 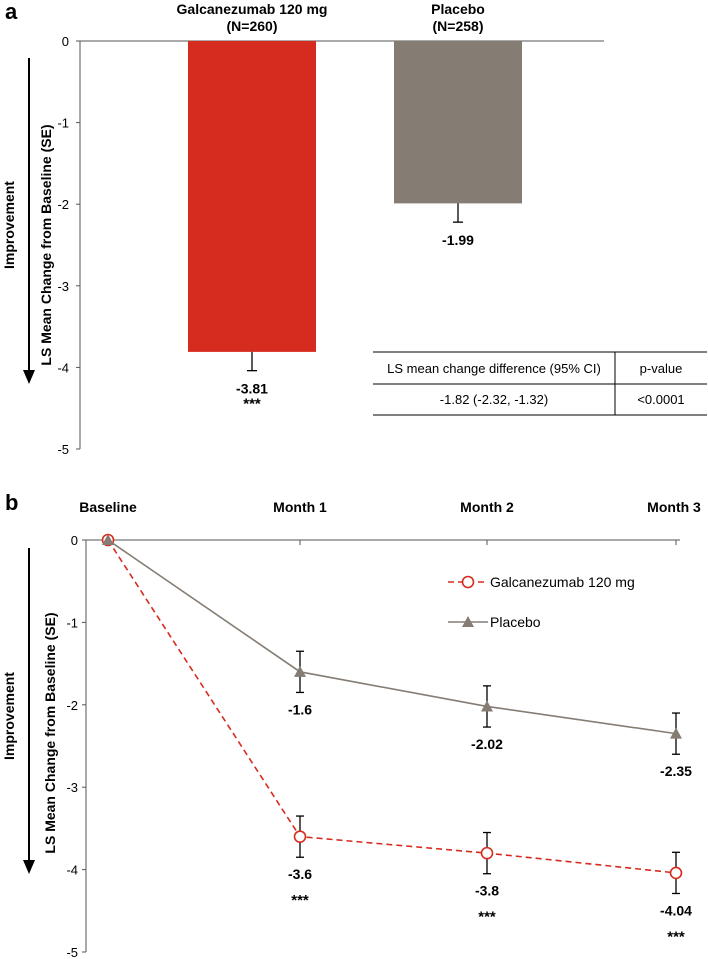 I want to click on legend-label-placebo: Placebo, so click(x=515, y=622).